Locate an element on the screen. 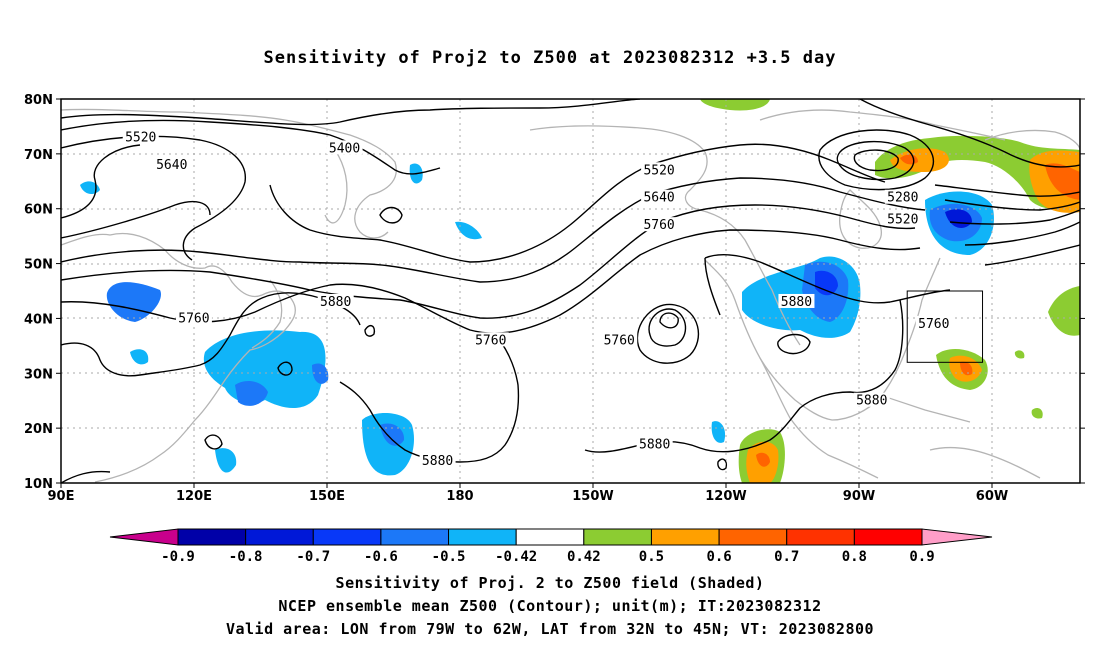 The width and height of the screenshot is (1100, 650). coastline-arctic-islands is located at coordinates (882, 125).